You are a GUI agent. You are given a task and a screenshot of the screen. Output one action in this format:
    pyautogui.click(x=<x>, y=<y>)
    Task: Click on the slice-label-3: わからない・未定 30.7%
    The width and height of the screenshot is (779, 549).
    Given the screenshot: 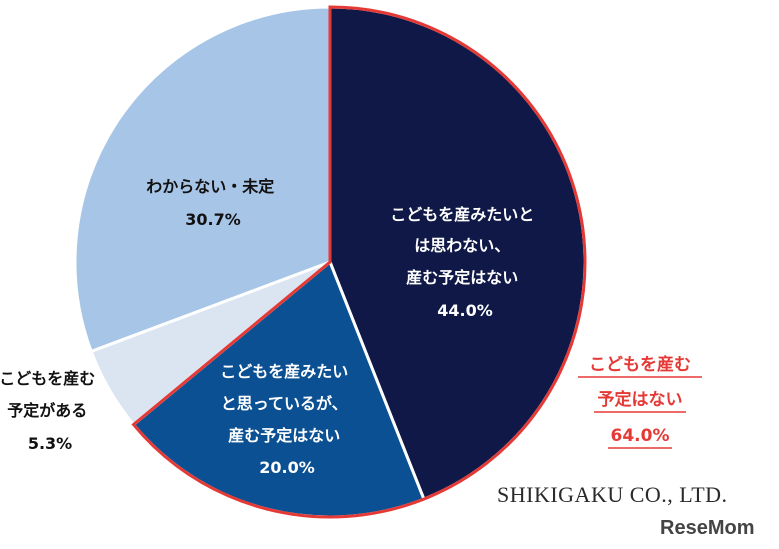 What is the action you would take?
    pyautogui.click(x=213, y=203)
    